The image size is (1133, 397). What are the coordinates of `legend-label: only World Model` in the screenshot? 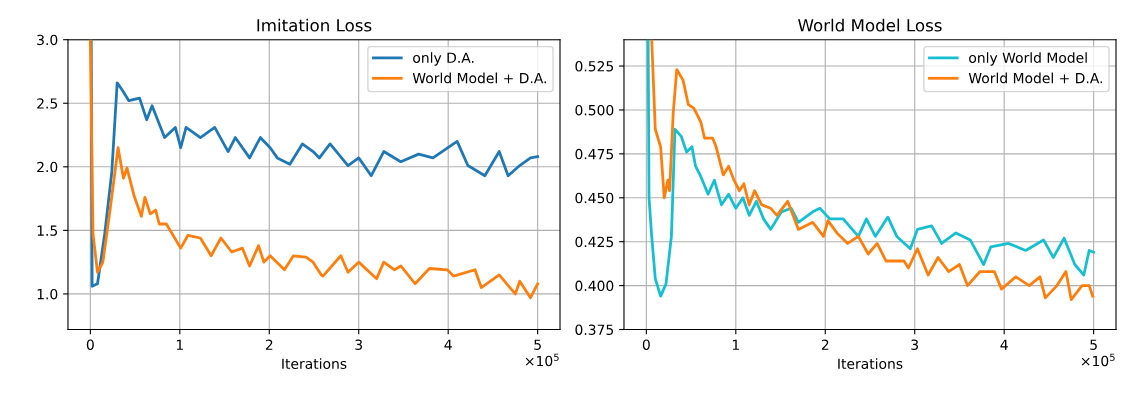 It's located at (1028, 59).